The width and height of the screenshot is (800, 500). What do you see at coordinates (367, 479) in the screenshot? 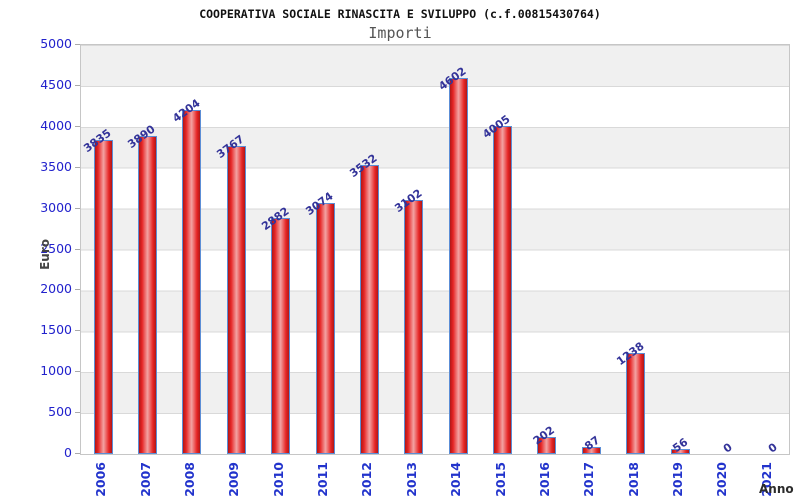
I see `x-tick-label-2012: 2012` at bounding box center [367, 479].